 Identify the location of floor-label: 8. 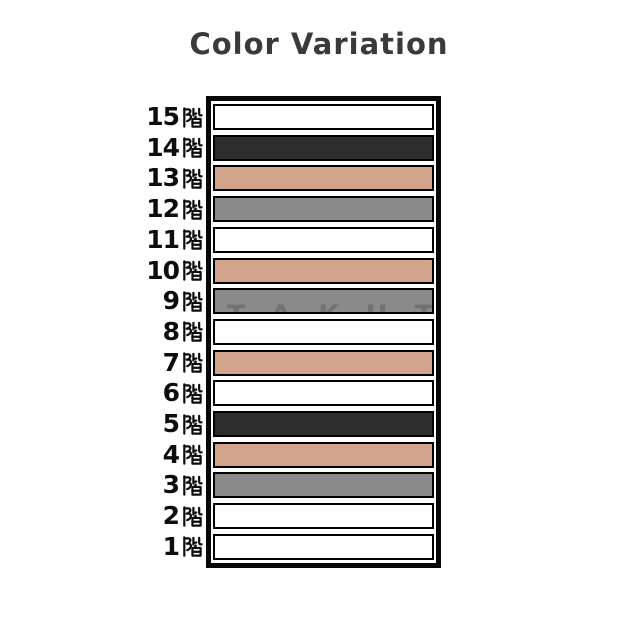
(121, 331).